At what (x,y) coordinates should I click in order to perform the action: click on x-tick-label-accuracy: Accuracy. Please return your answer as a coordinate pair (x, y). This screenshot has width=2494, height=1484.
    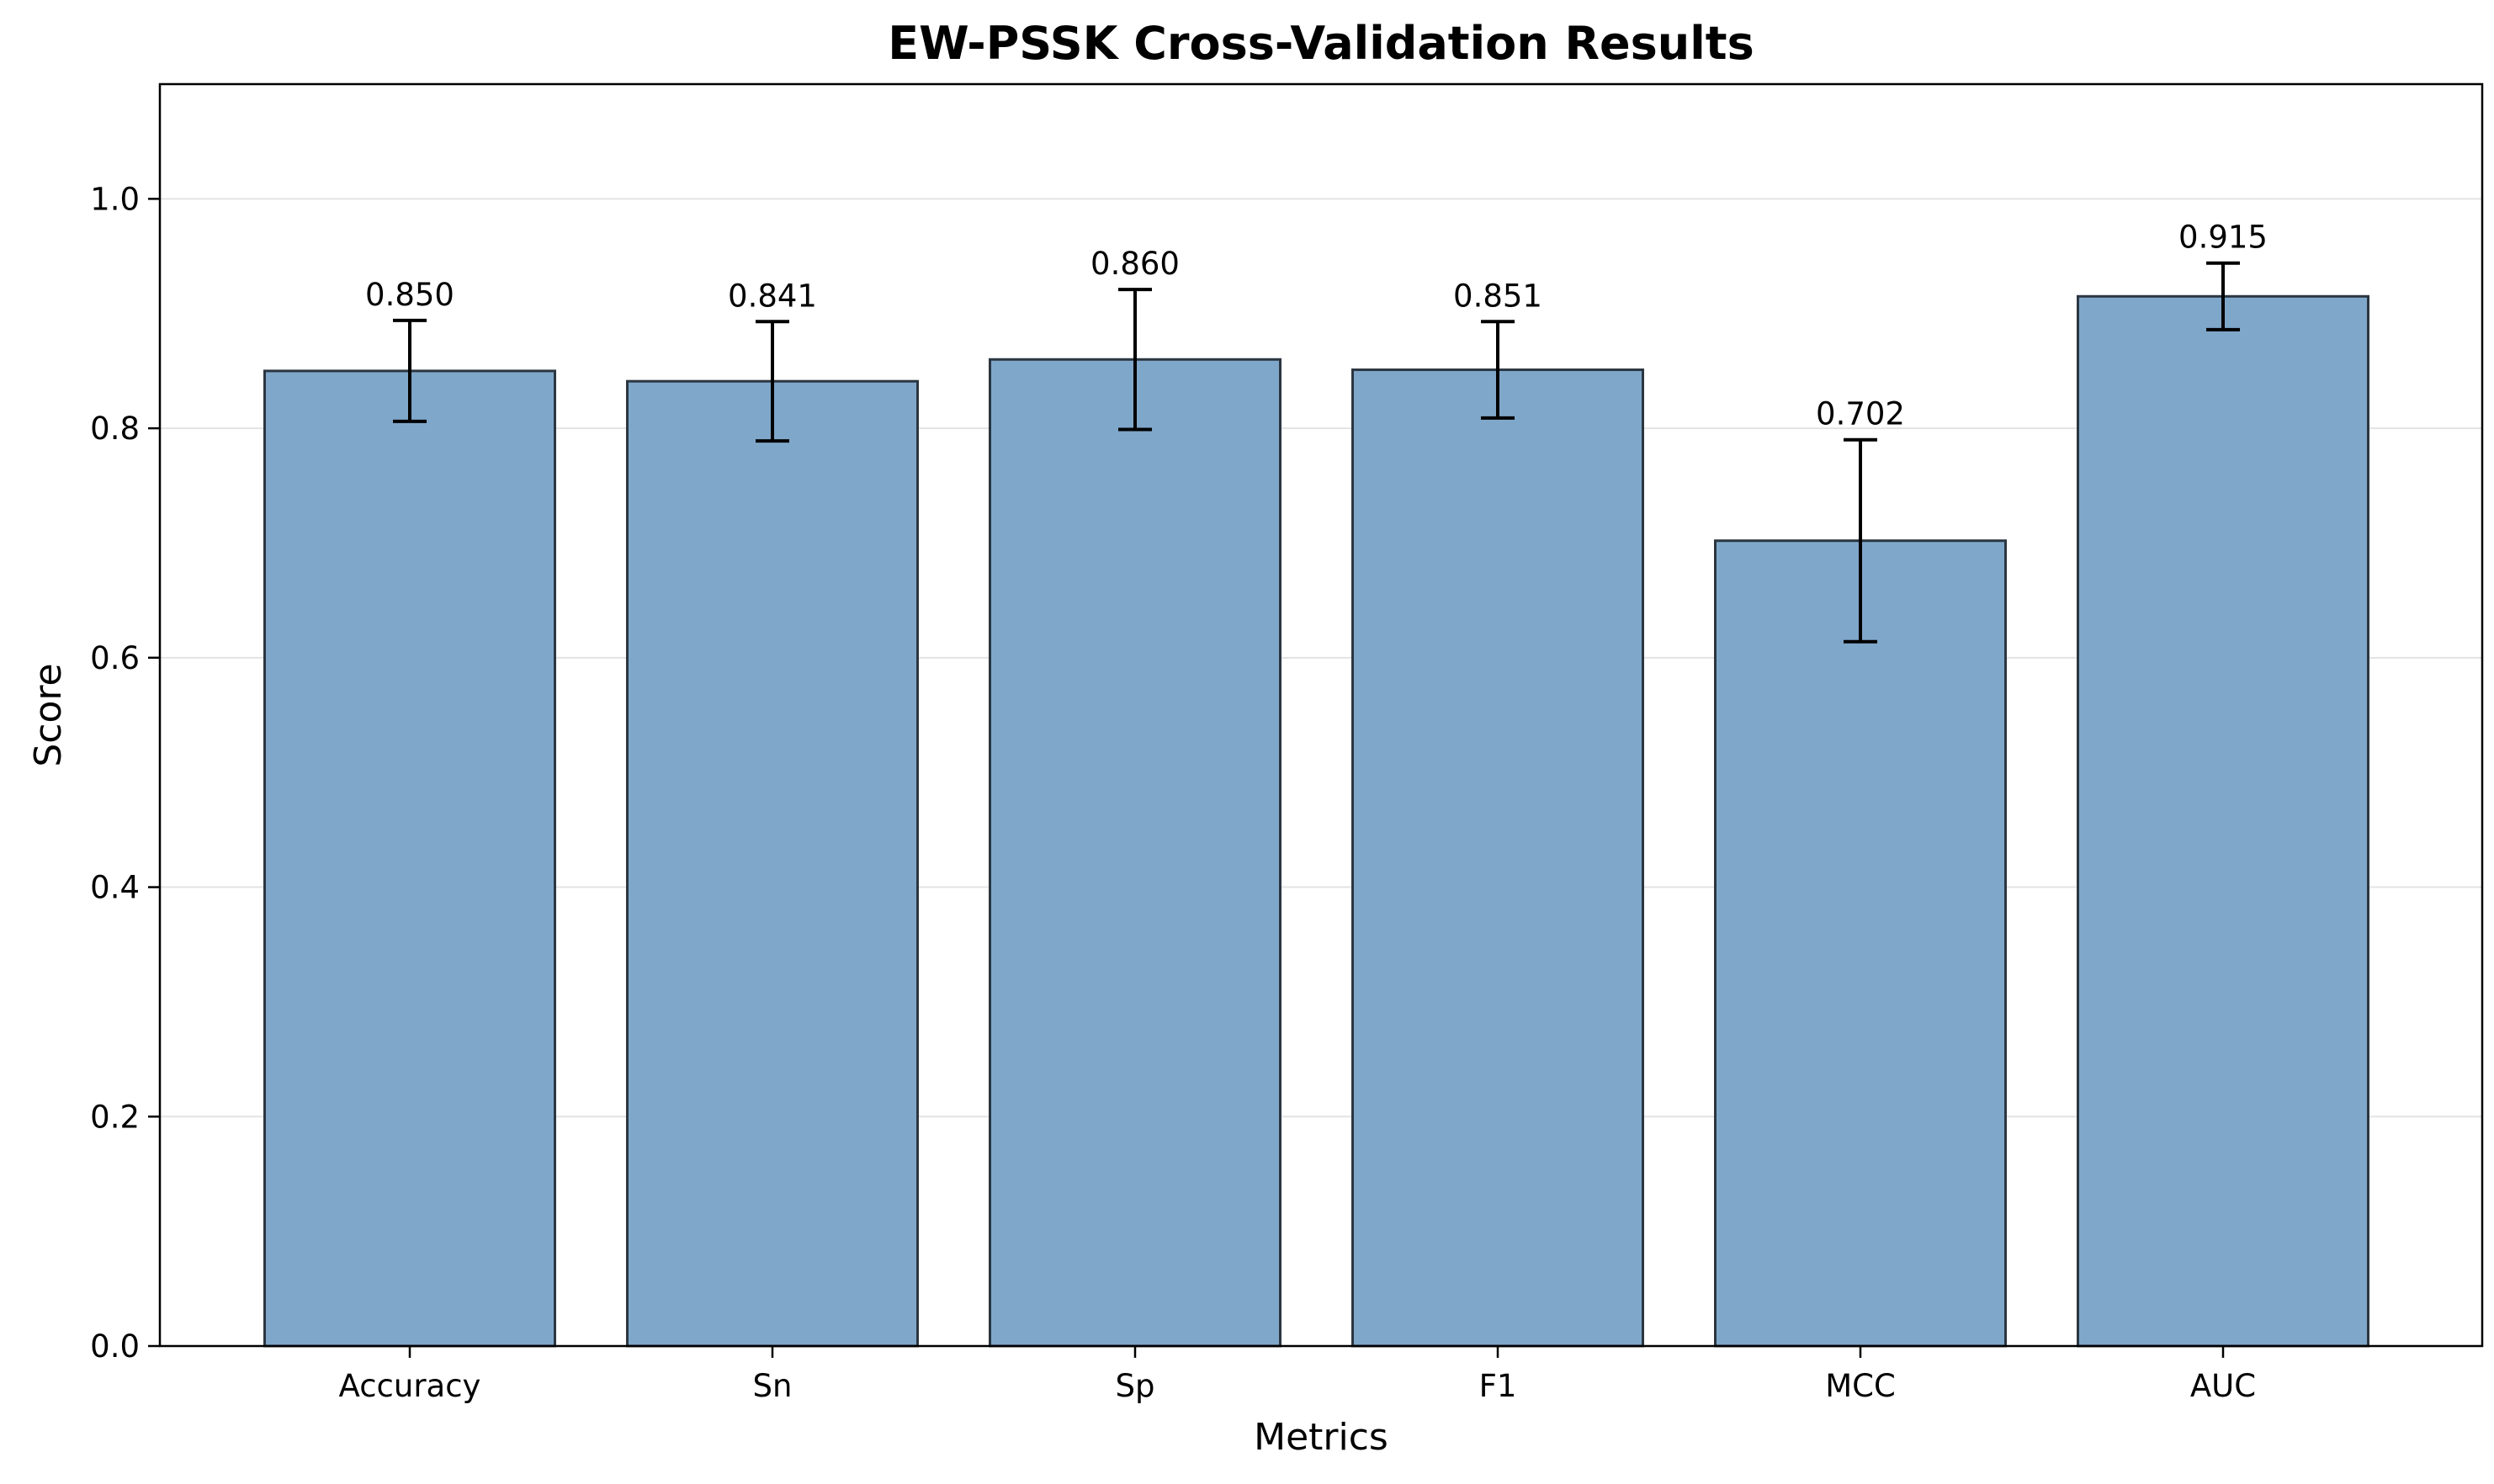
    Looking at the image, I should click on (410, 1386).